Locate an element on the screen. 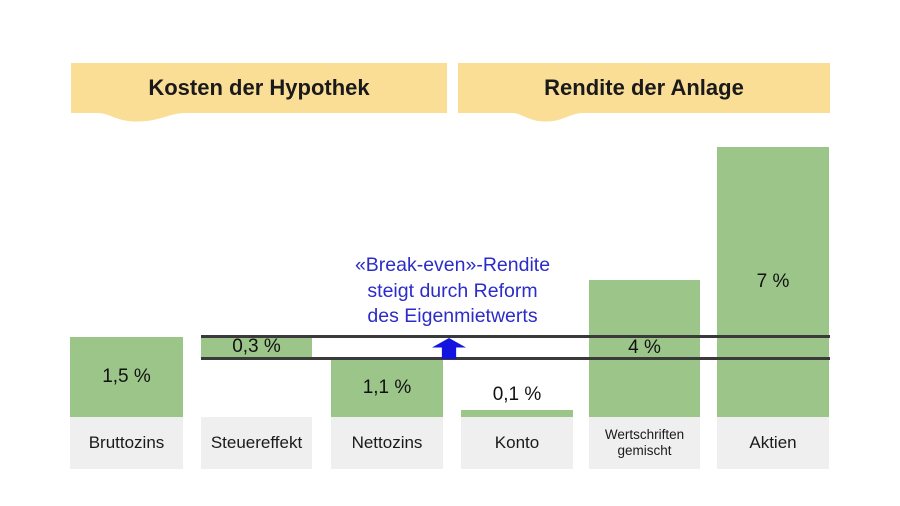 Image resolution: width=900 pixels, height=506 pixels. group-header-label: Kosten der Hypothek is located at coordinates (259, 87).